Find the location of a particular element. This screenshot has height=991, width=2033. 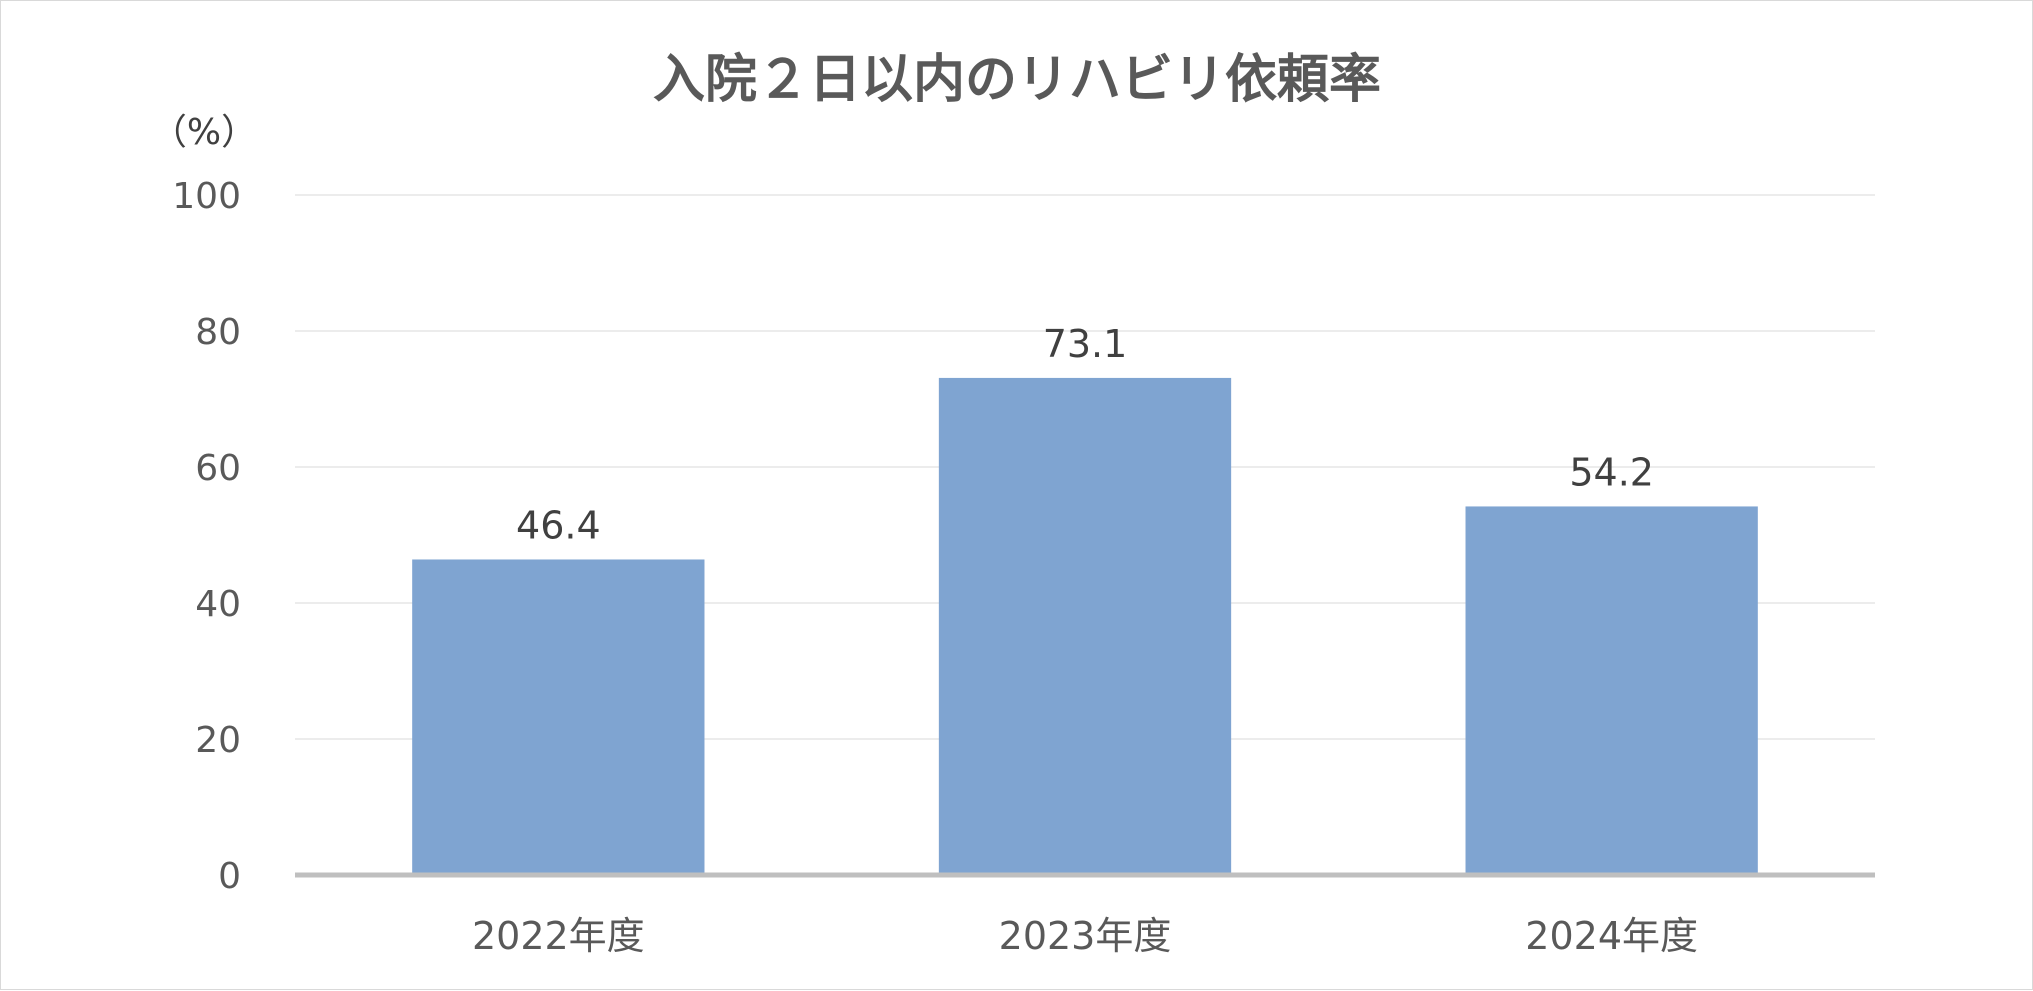

x-category-label: 2023年度 is located at coordinates (1085, 936).